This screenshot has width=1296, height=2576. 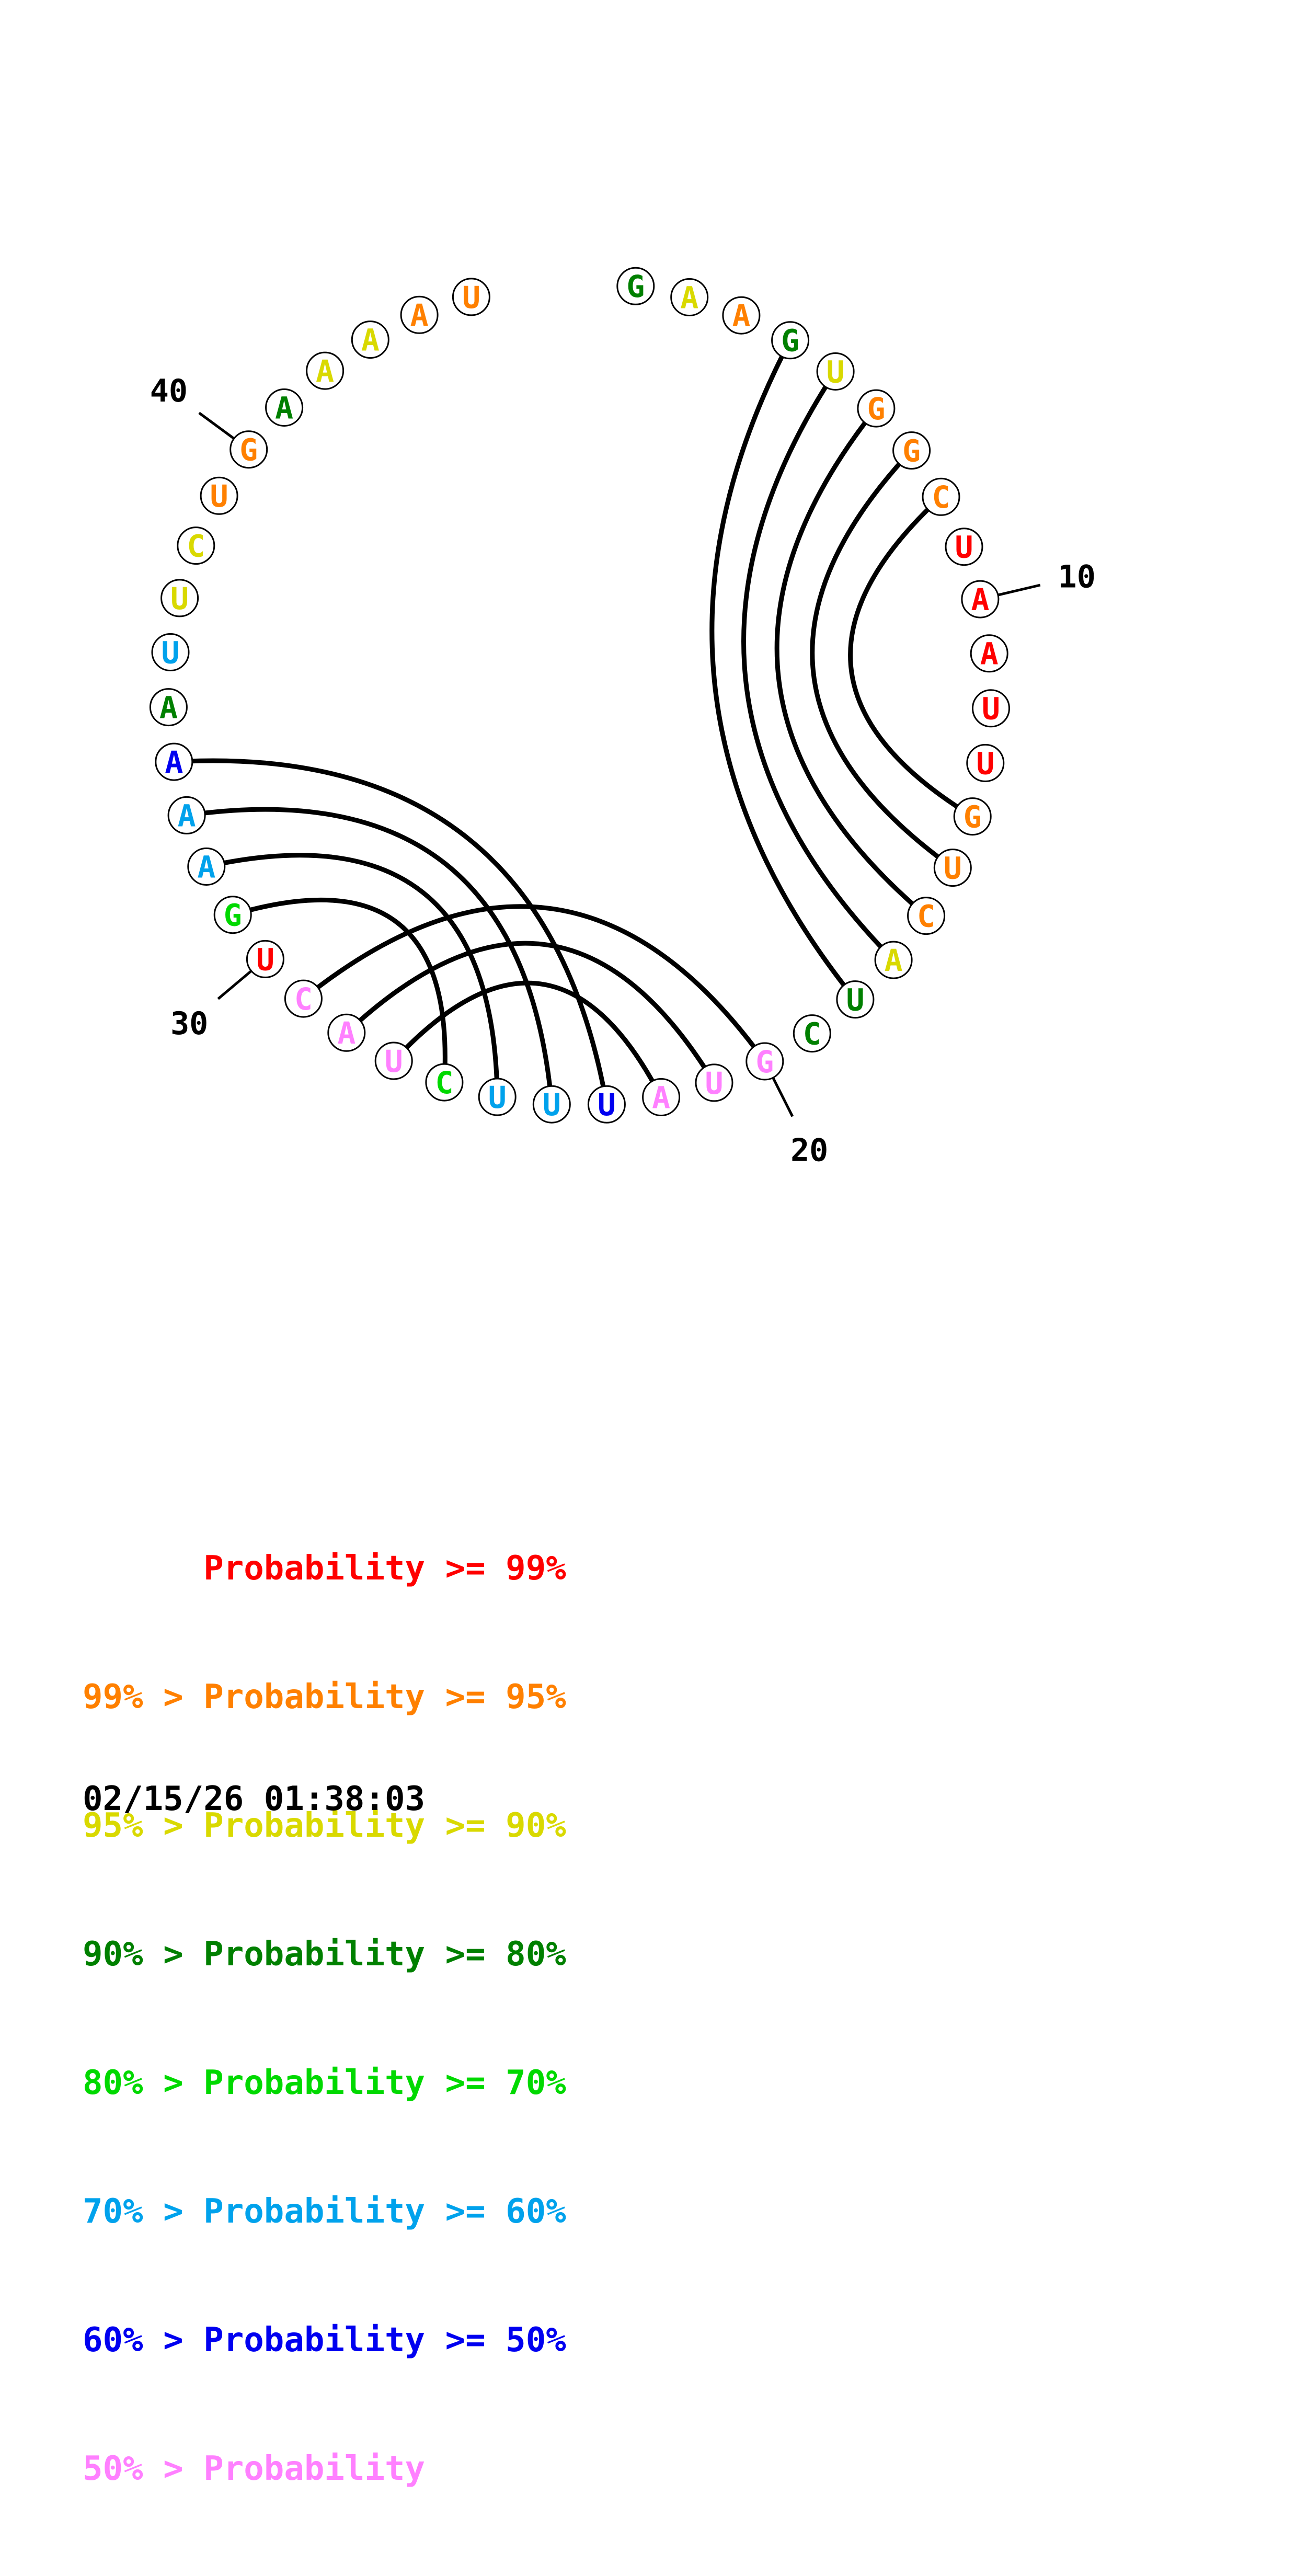 I want to click on nucleotide-base-7-G: G, so click(x=911, y=450).